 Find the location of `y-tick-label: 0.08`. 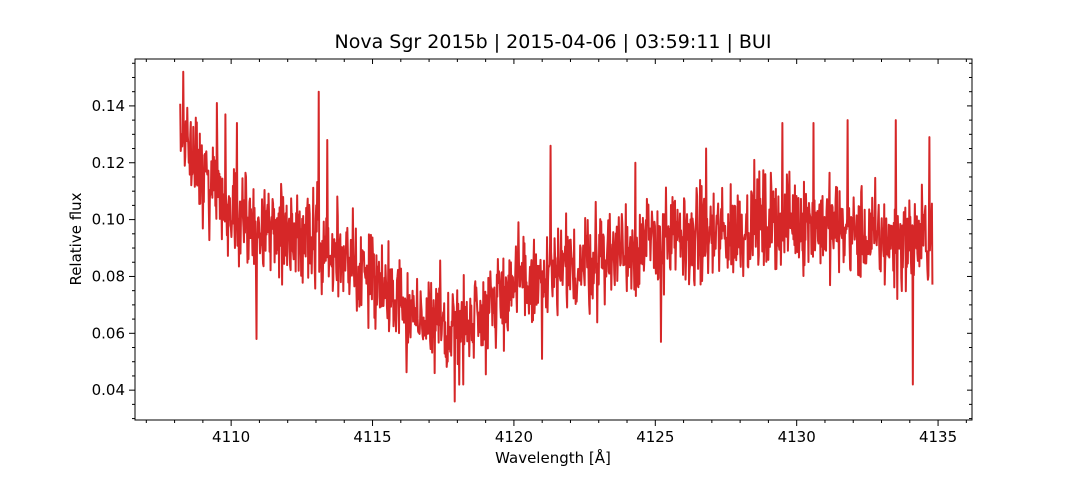

y-tick-label: 0.08 is located at coordinates (108, 276).